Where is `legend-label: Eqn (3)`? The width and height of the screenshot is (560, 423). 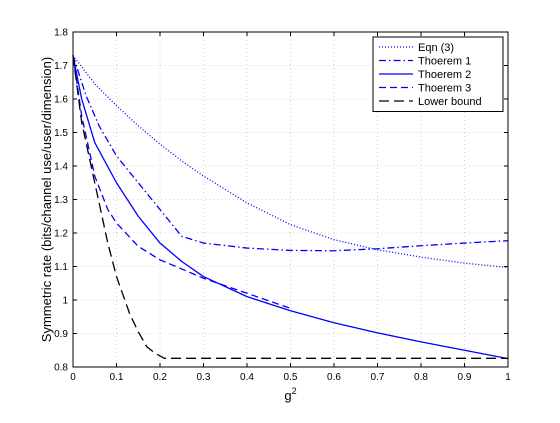
legend-label: Eqn (3) is located at coordinates (436, 48).